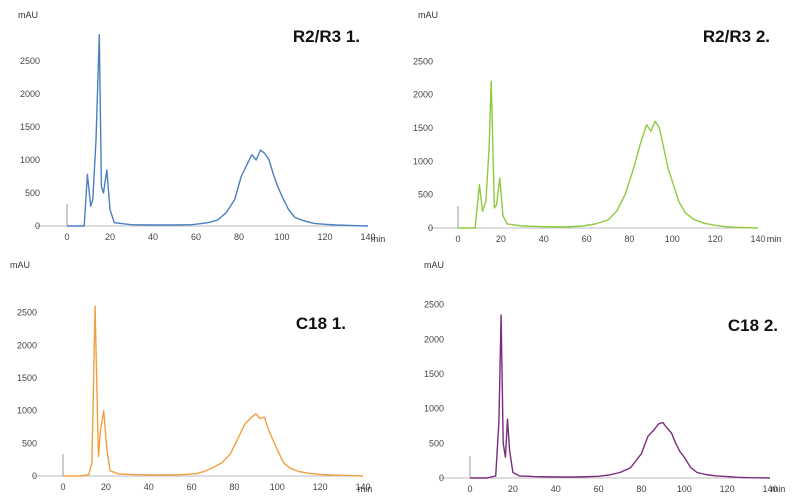 The width and height of the screenshot is (802, 497). I want to click on chart-title: R2/R3 2., so click(736, 36).